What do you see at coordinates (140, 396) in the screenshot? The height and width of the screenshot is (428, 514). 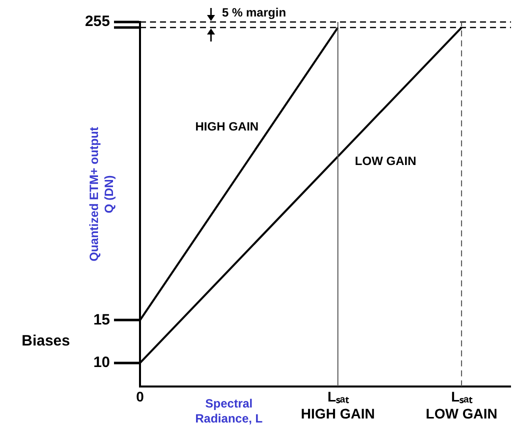 I see `x-tick-label: 0` at bounding box center [140, 396].